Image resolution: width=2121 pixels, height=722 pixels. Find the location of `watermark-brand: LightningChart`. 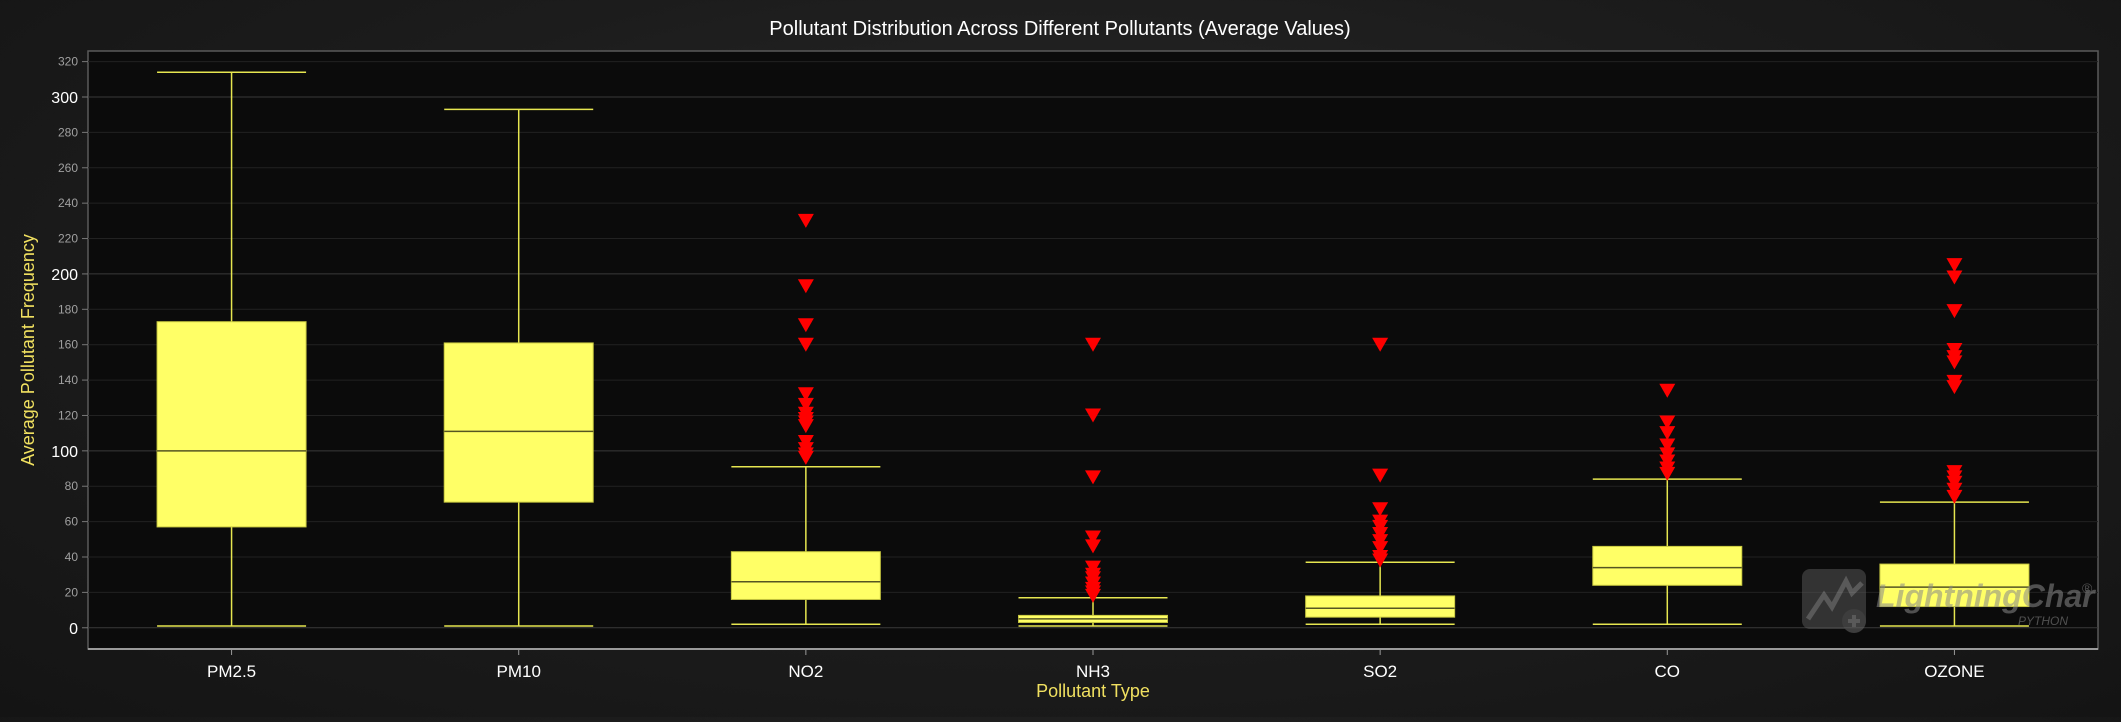

watermark-brand: LightningChart is located at coordinates (1986, 596).